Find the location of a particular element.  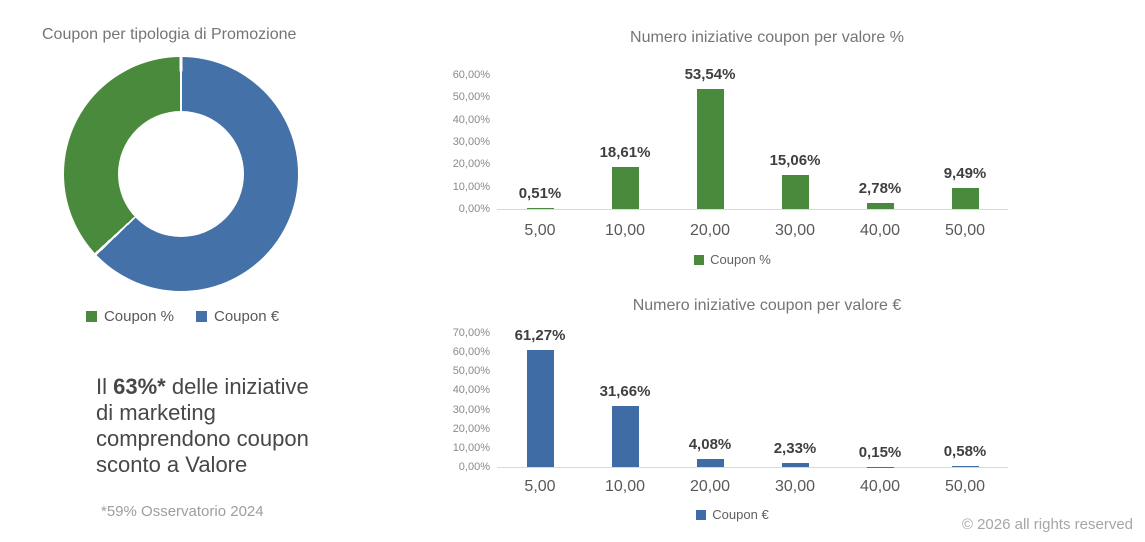

coupon-pct-swatch-icon is located at coordinates (91, 316).